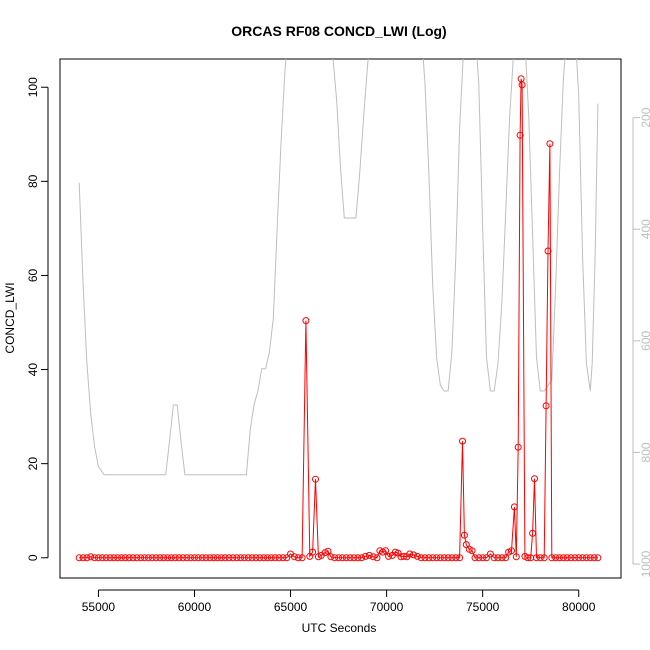 The width and height of the screenshot is (650, 650). I want to click on x-axis-label: UTC Seconds, so click(339, 628).